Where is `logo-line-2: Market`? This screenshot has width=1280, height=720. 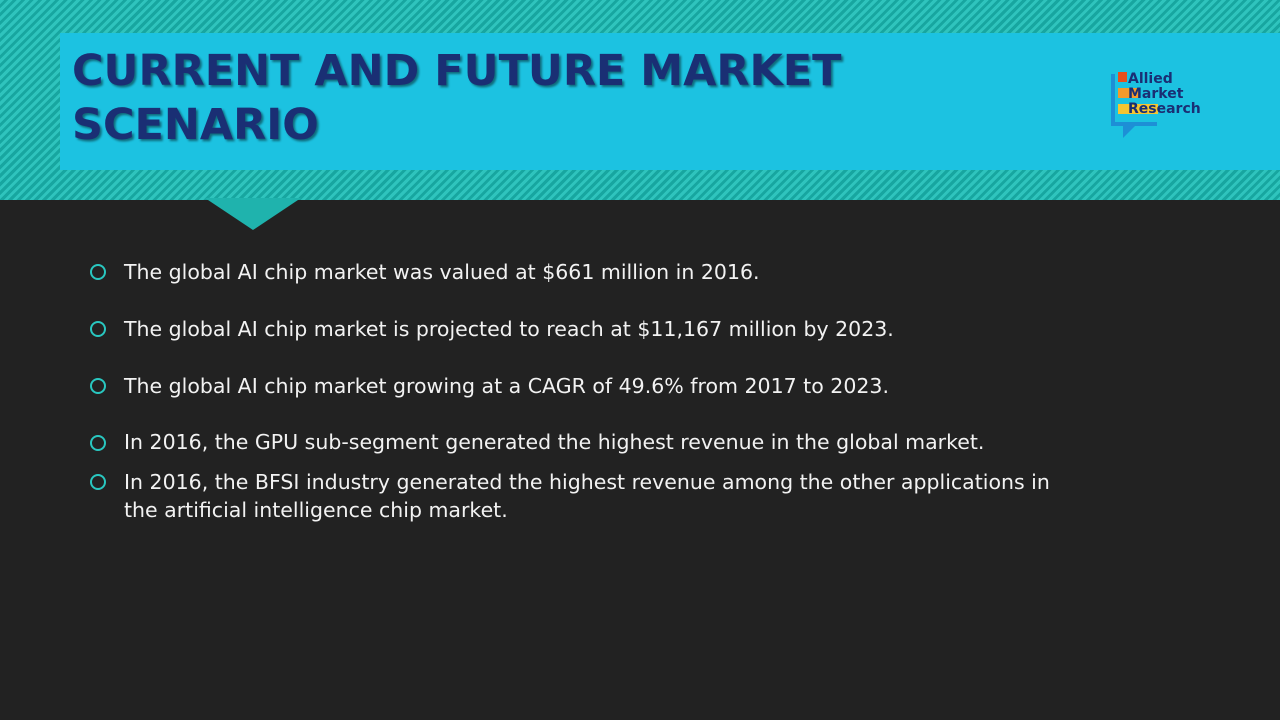 logo-line-2: Market is located at coordinates (1156, 94).